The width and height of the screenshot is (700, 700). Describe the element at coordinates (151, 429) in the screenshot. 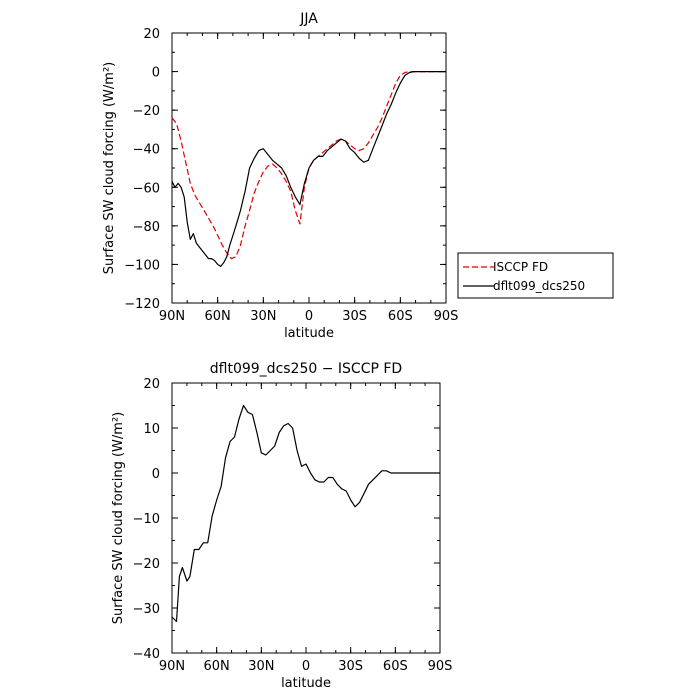

I see `y-tick-label: 10` at that location.